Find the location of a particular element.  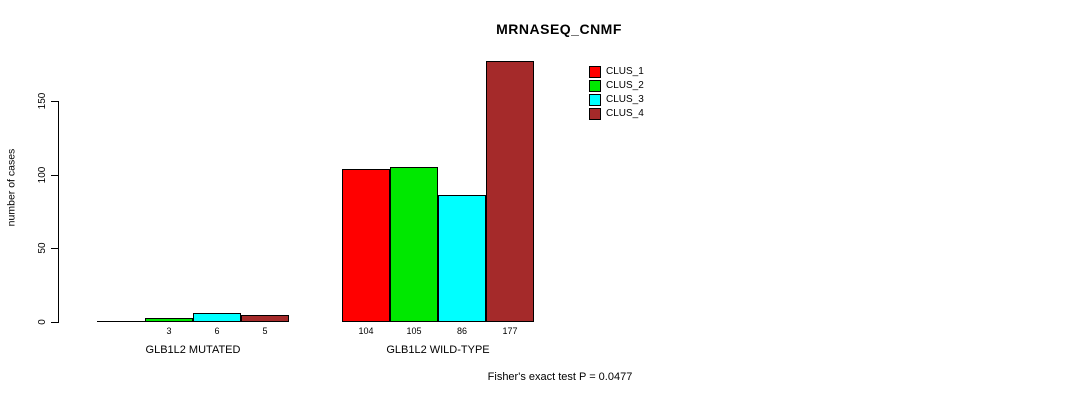

legend-row: CLUS_3 is located at coordinates (616, 100).